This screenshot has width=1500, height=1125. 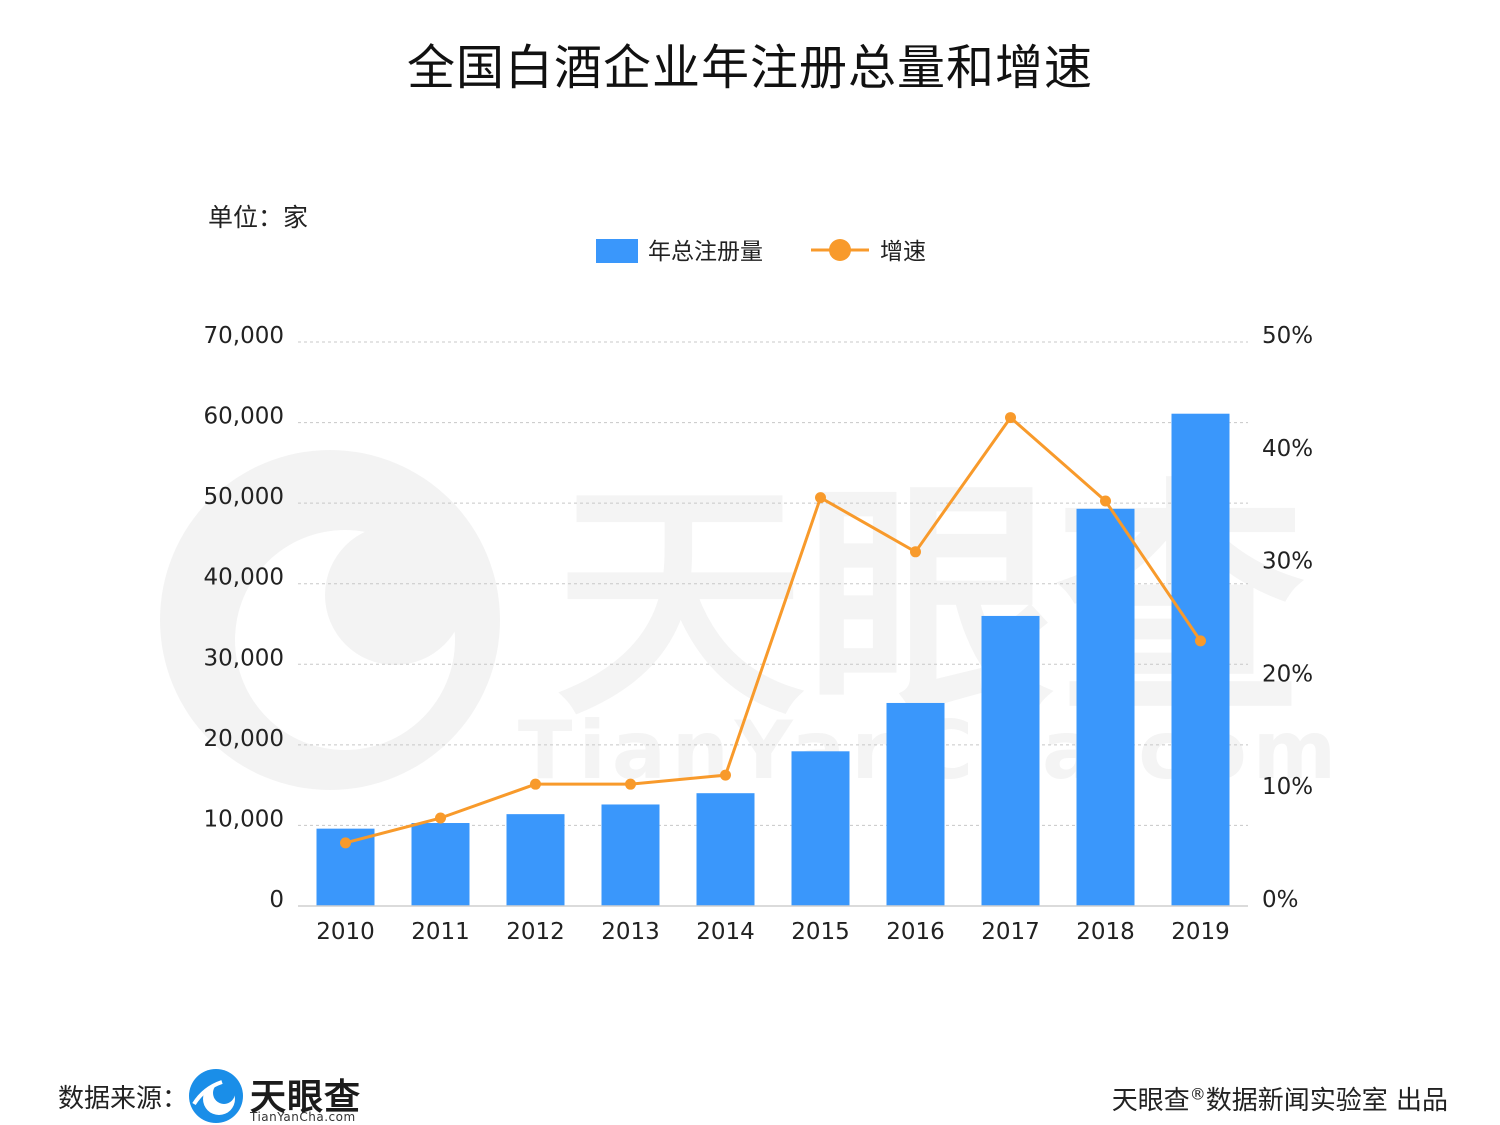 I want to click on x-axis: 2010 2011 2012 2013 2014 2015 2016 2017 2018 2019, so click(x=773, y=932).